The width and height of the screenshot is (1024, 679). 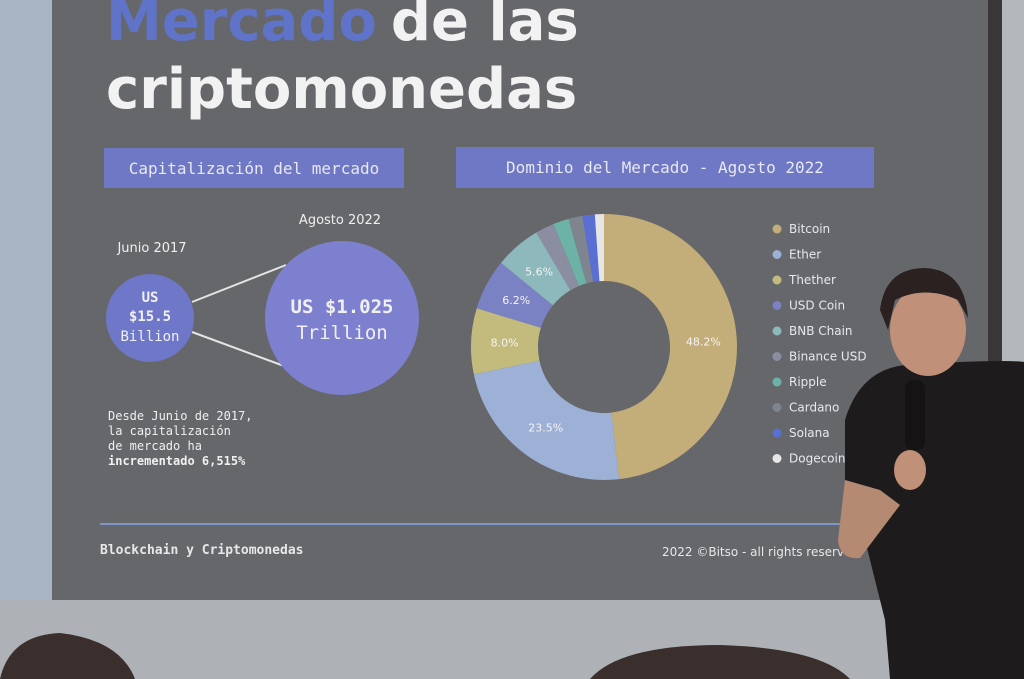 I want to click on arm, so click(x=869, y=519).